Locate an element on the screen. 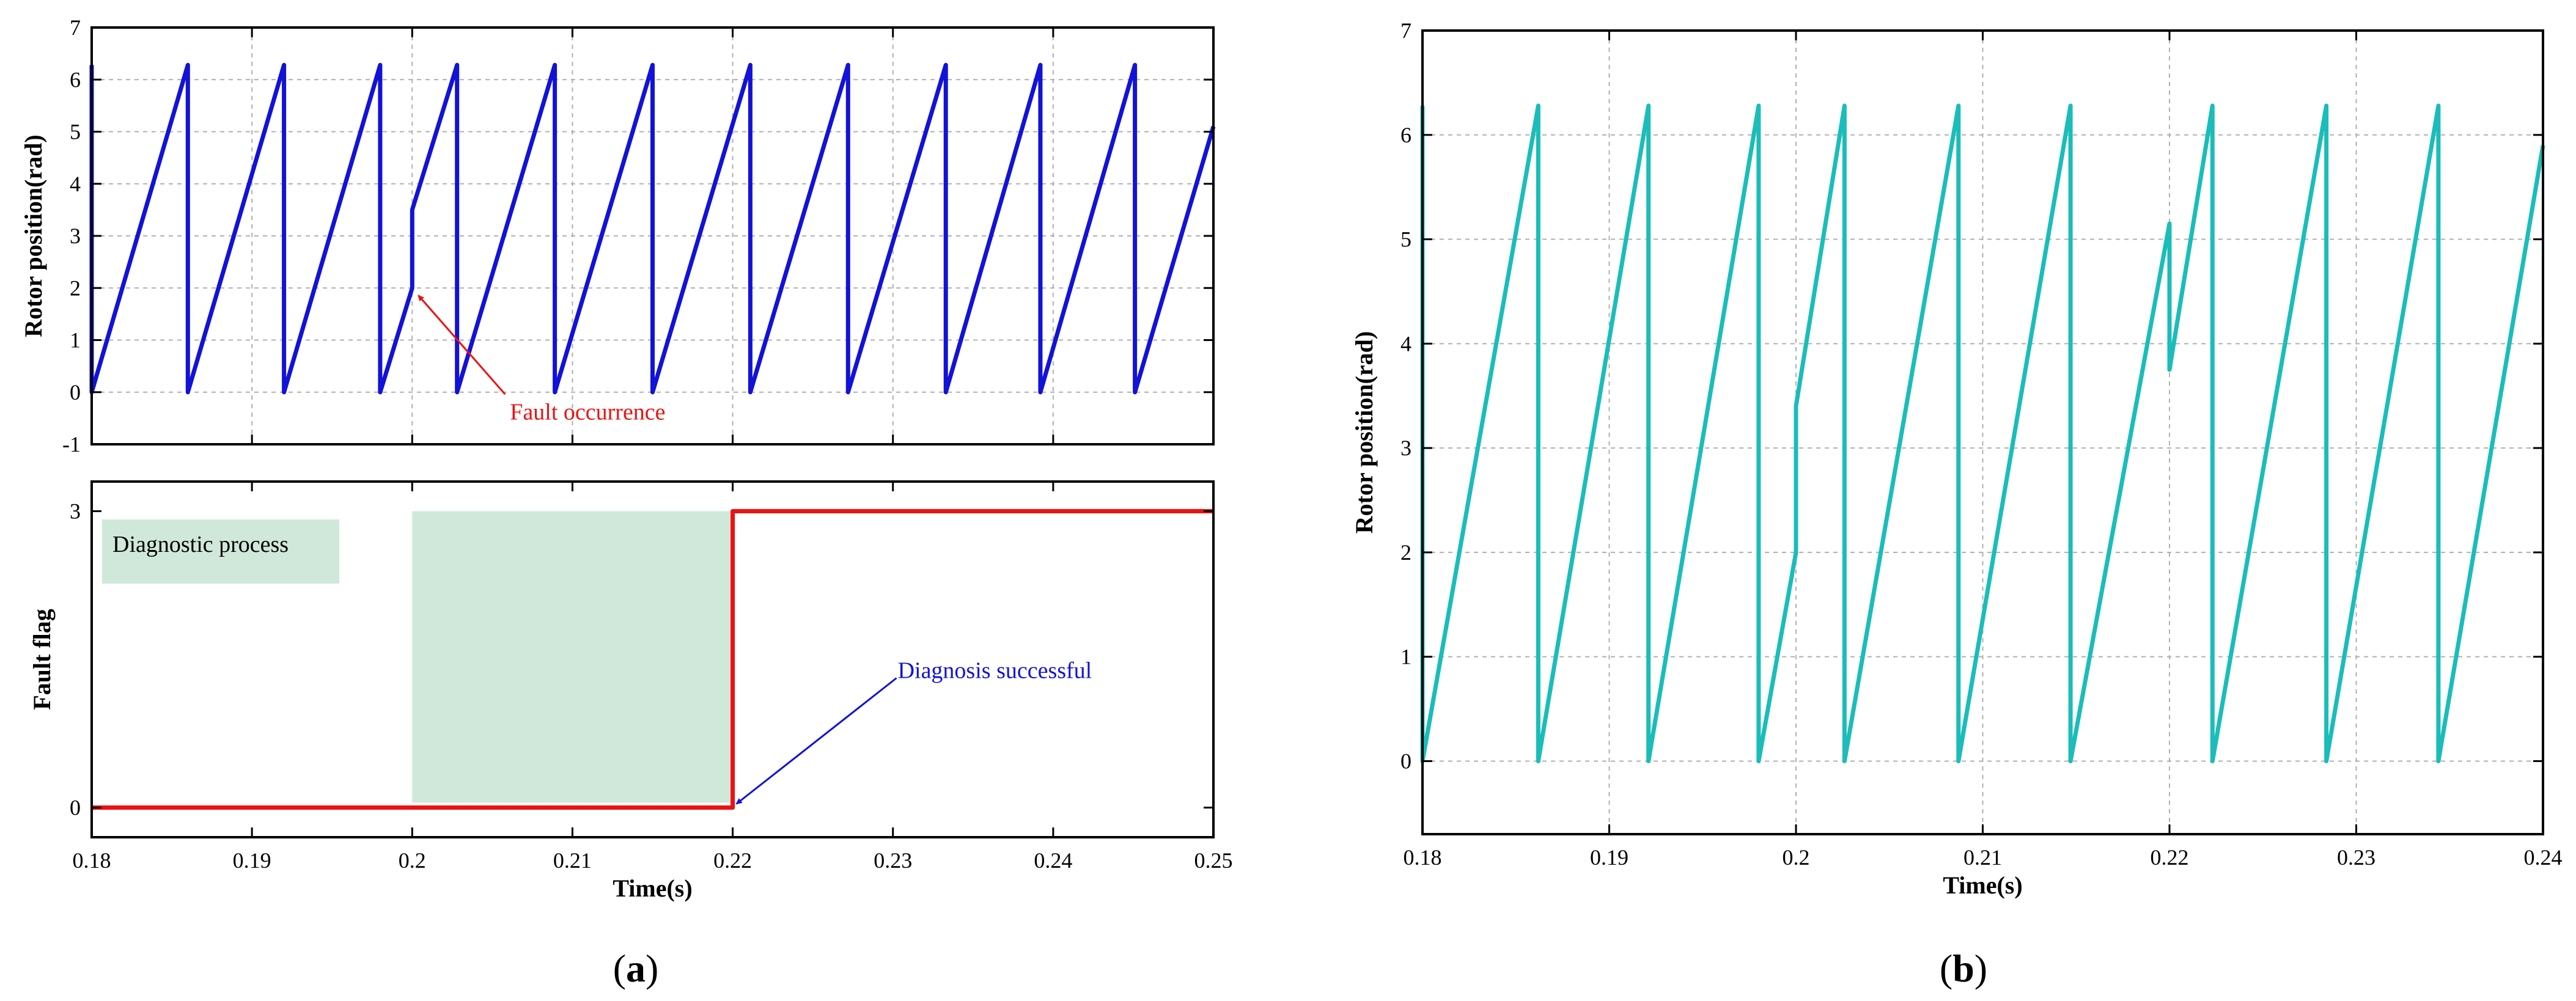 The image size is (2576, 1001). y-tick-label: -1 is located at coordinates (71, 445).